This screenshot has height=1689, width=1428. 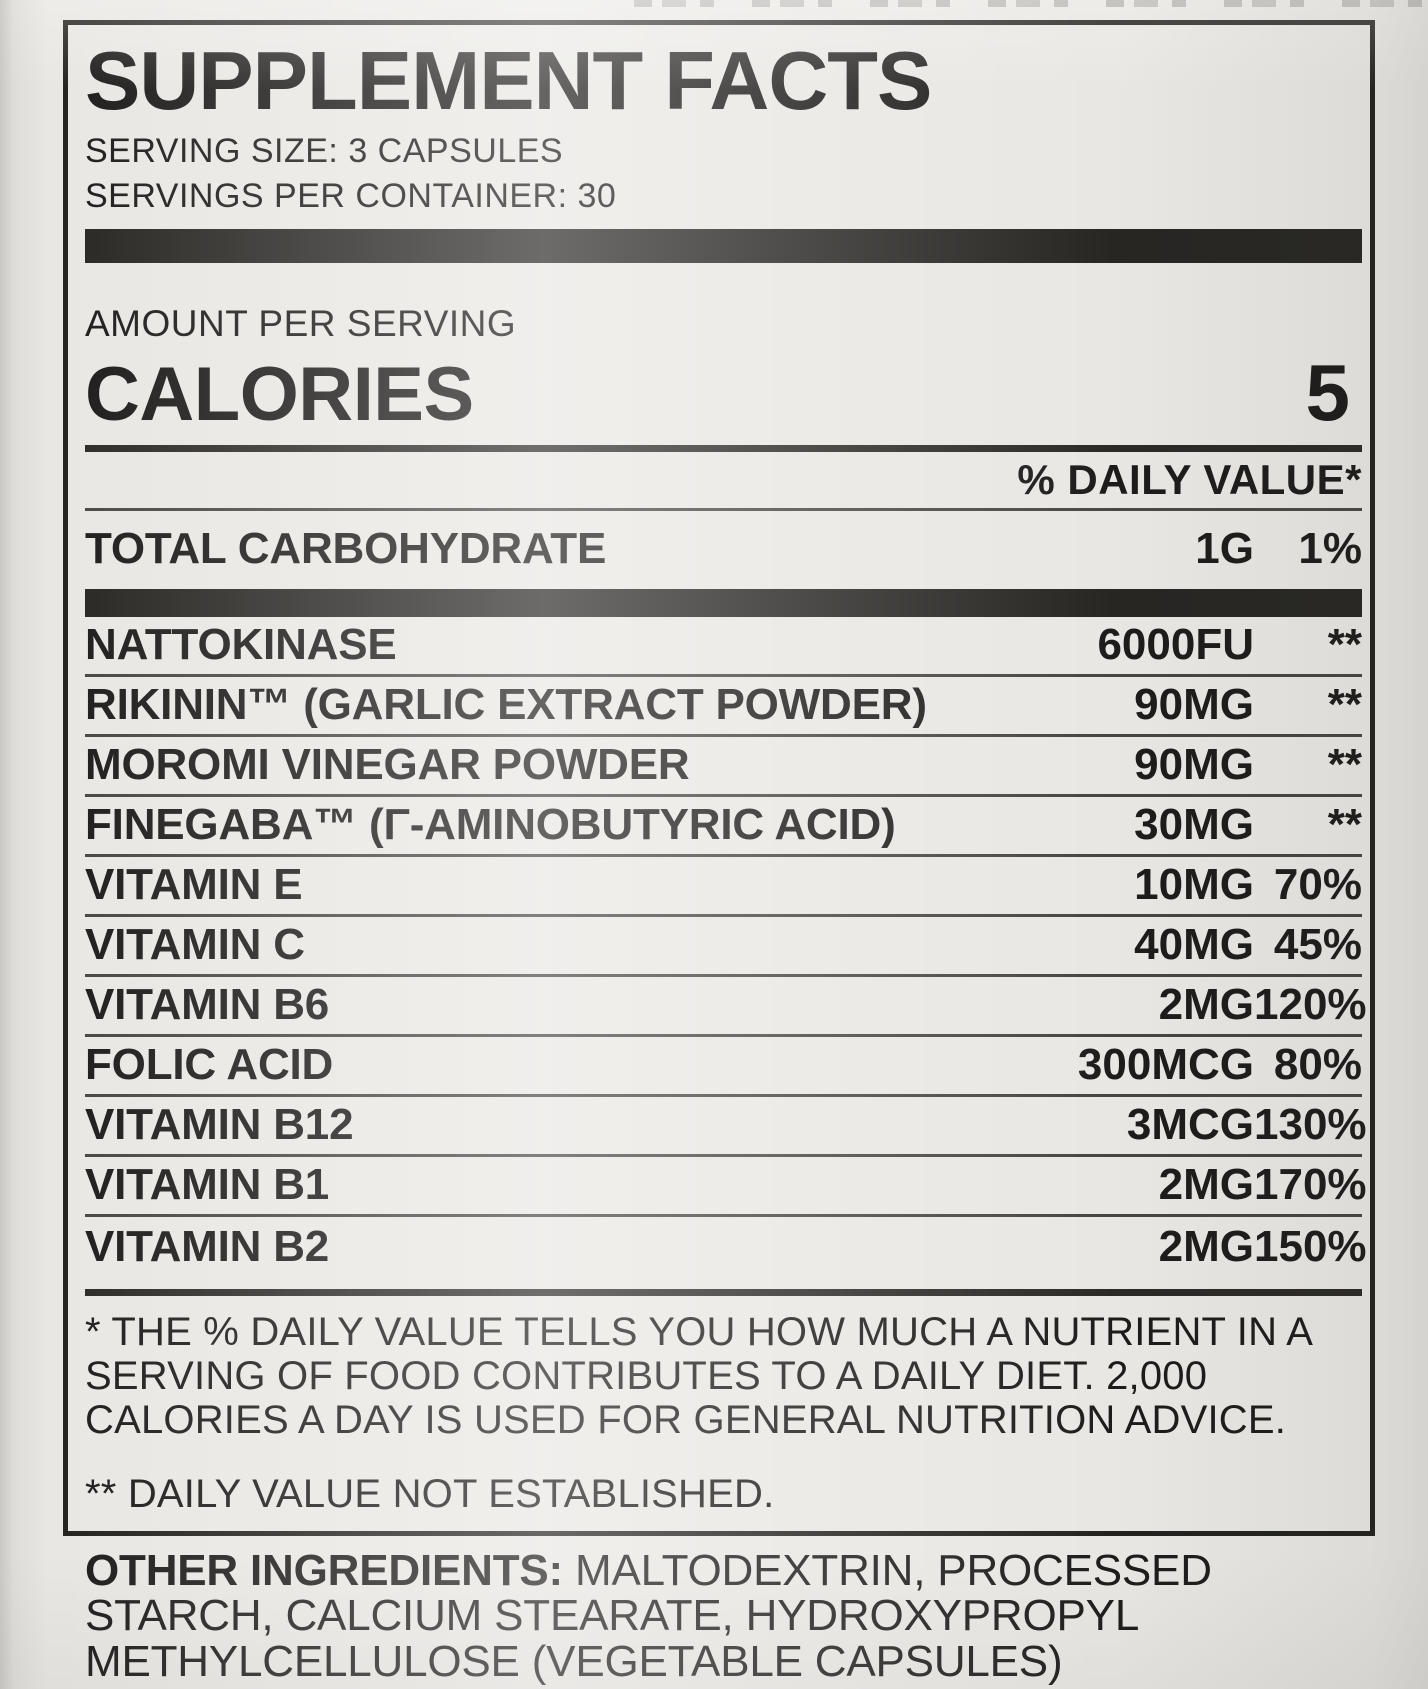 What do you see at coordinates (1175, 645) in the screenshot?
I see `ingredient-amount: 6000FU` at bounding box center [1175, 645].